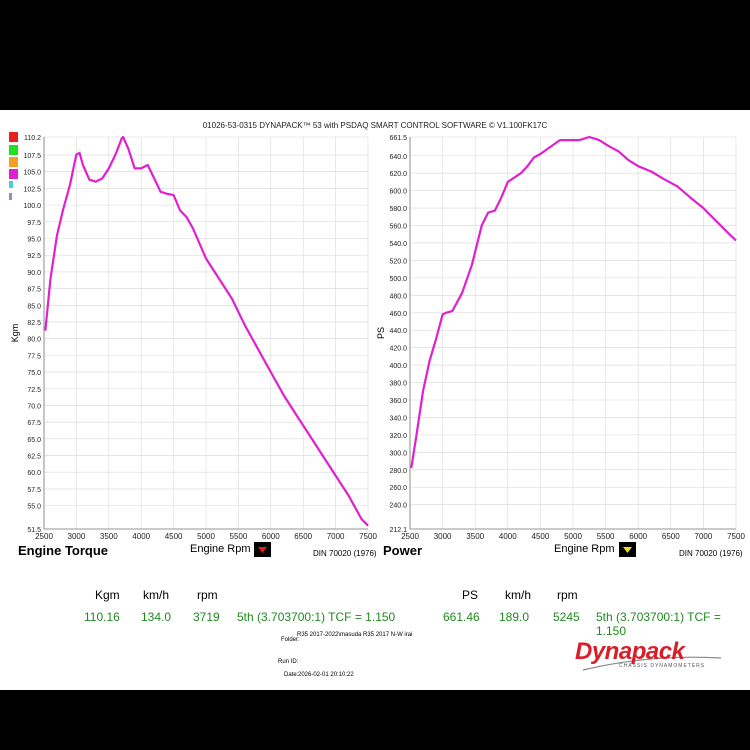 The image size is (750, 750). Describe the element at coordinates (518, 595) in the screenshot. I see `power-summary-header-kmh: km/h` at that location.